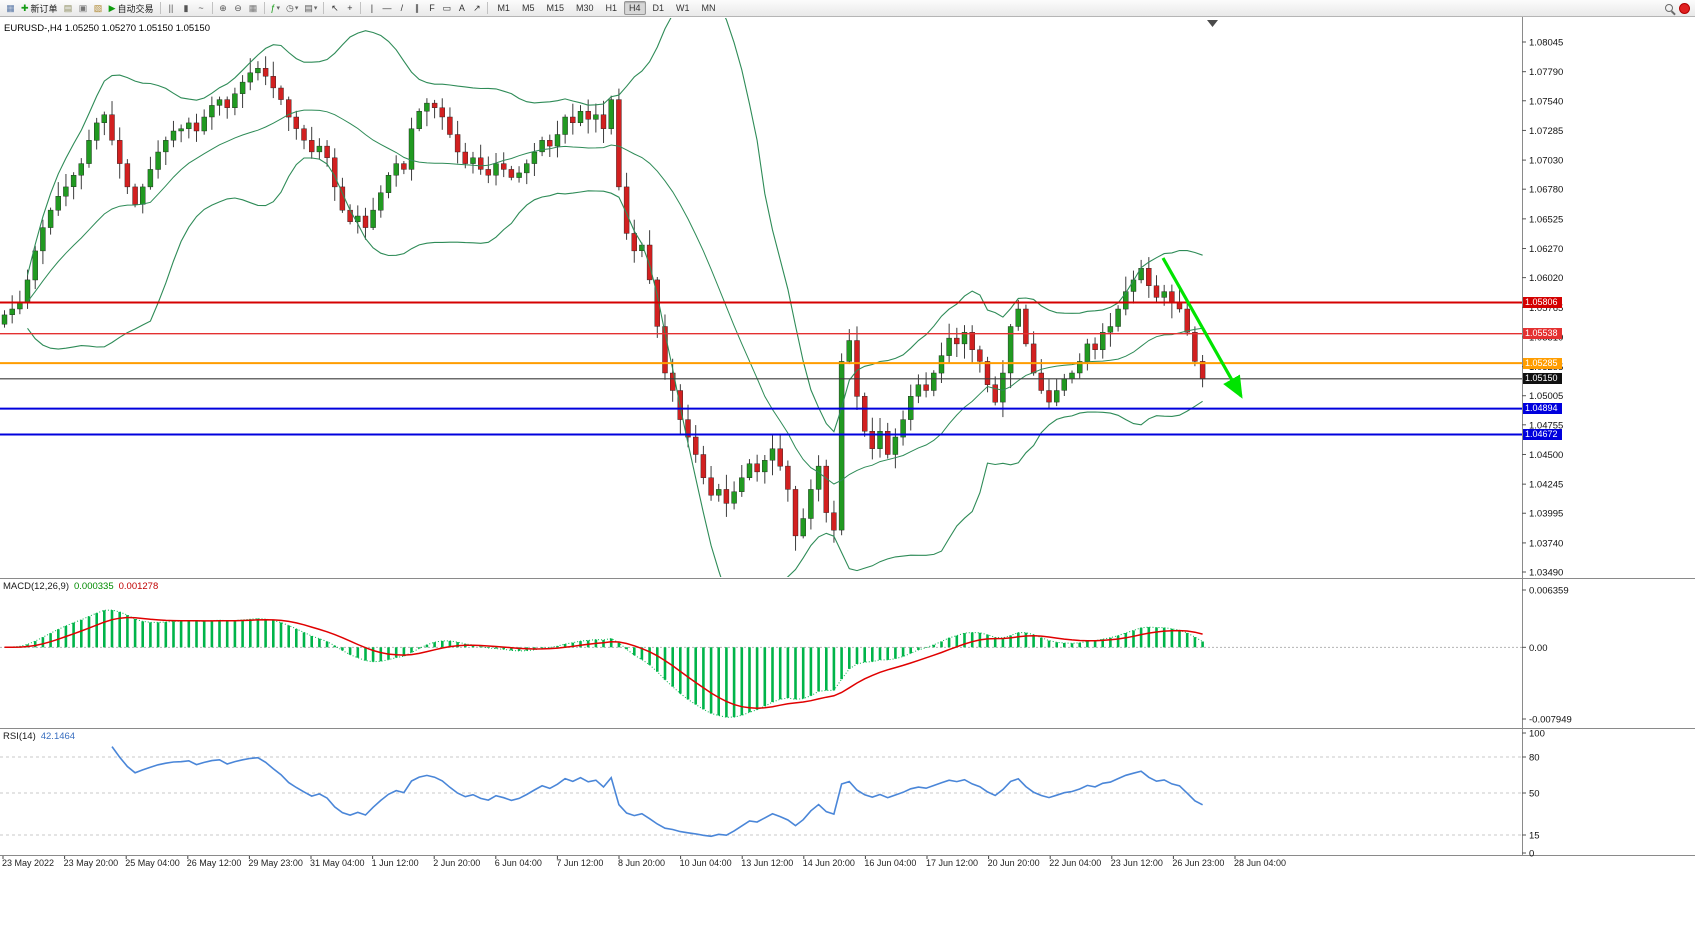 This screenshot has width=1695, height=936. I want to click on macd-value-signal: 0.001278, so click(138, 586).